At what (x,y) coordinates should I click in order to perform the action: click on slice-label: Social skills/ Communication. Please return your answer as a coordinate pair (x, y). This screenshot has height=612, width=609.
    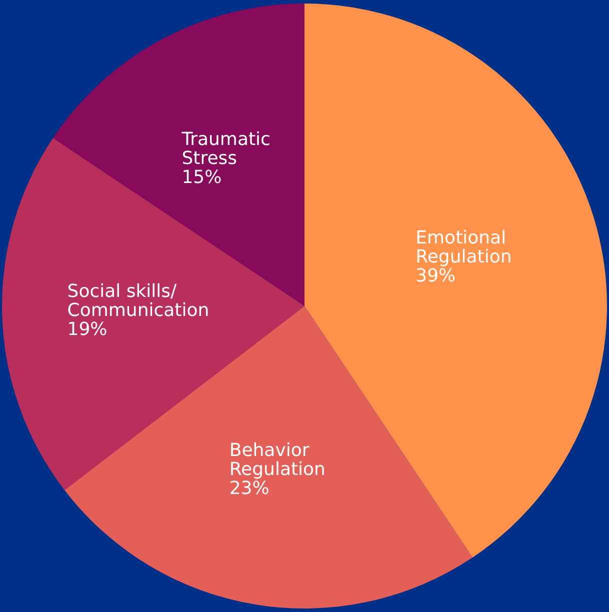
    Looking at the image, I should click on (138, 301).